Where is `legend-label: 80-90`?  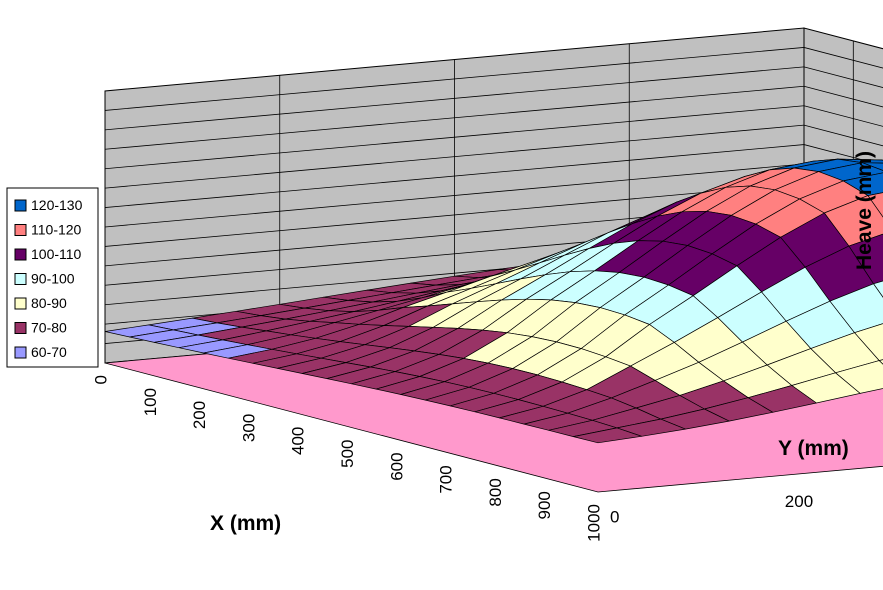 legend-label: 80-90 is located at coordinates (49, 303).